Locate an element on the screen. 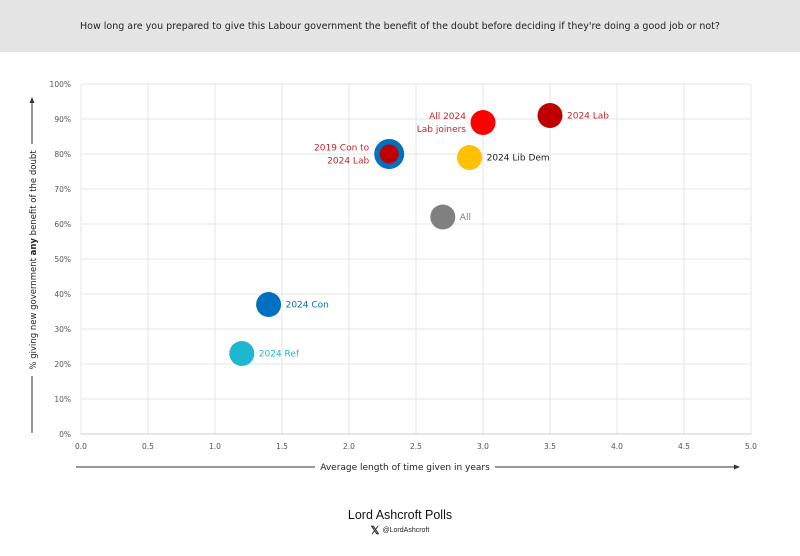  y-tick-label: 30% is located at coordinates (62, 329).